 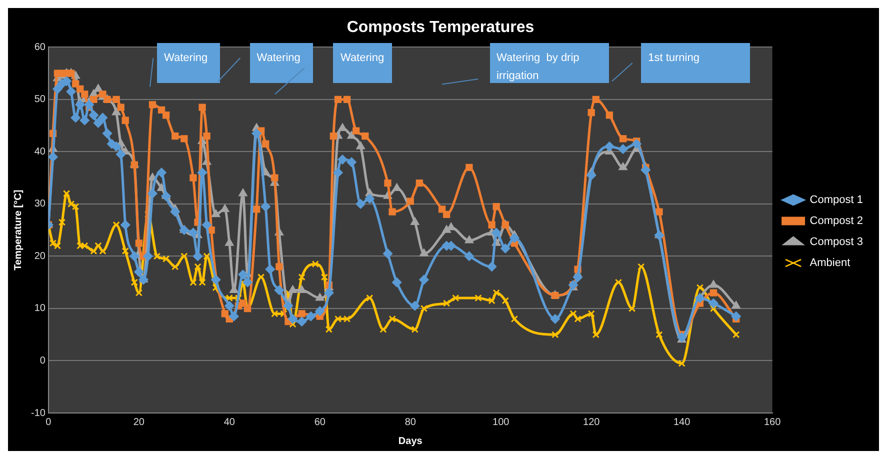 I want to click on callout-box: Watering by drip irrigation, so click(x=550, y=63).